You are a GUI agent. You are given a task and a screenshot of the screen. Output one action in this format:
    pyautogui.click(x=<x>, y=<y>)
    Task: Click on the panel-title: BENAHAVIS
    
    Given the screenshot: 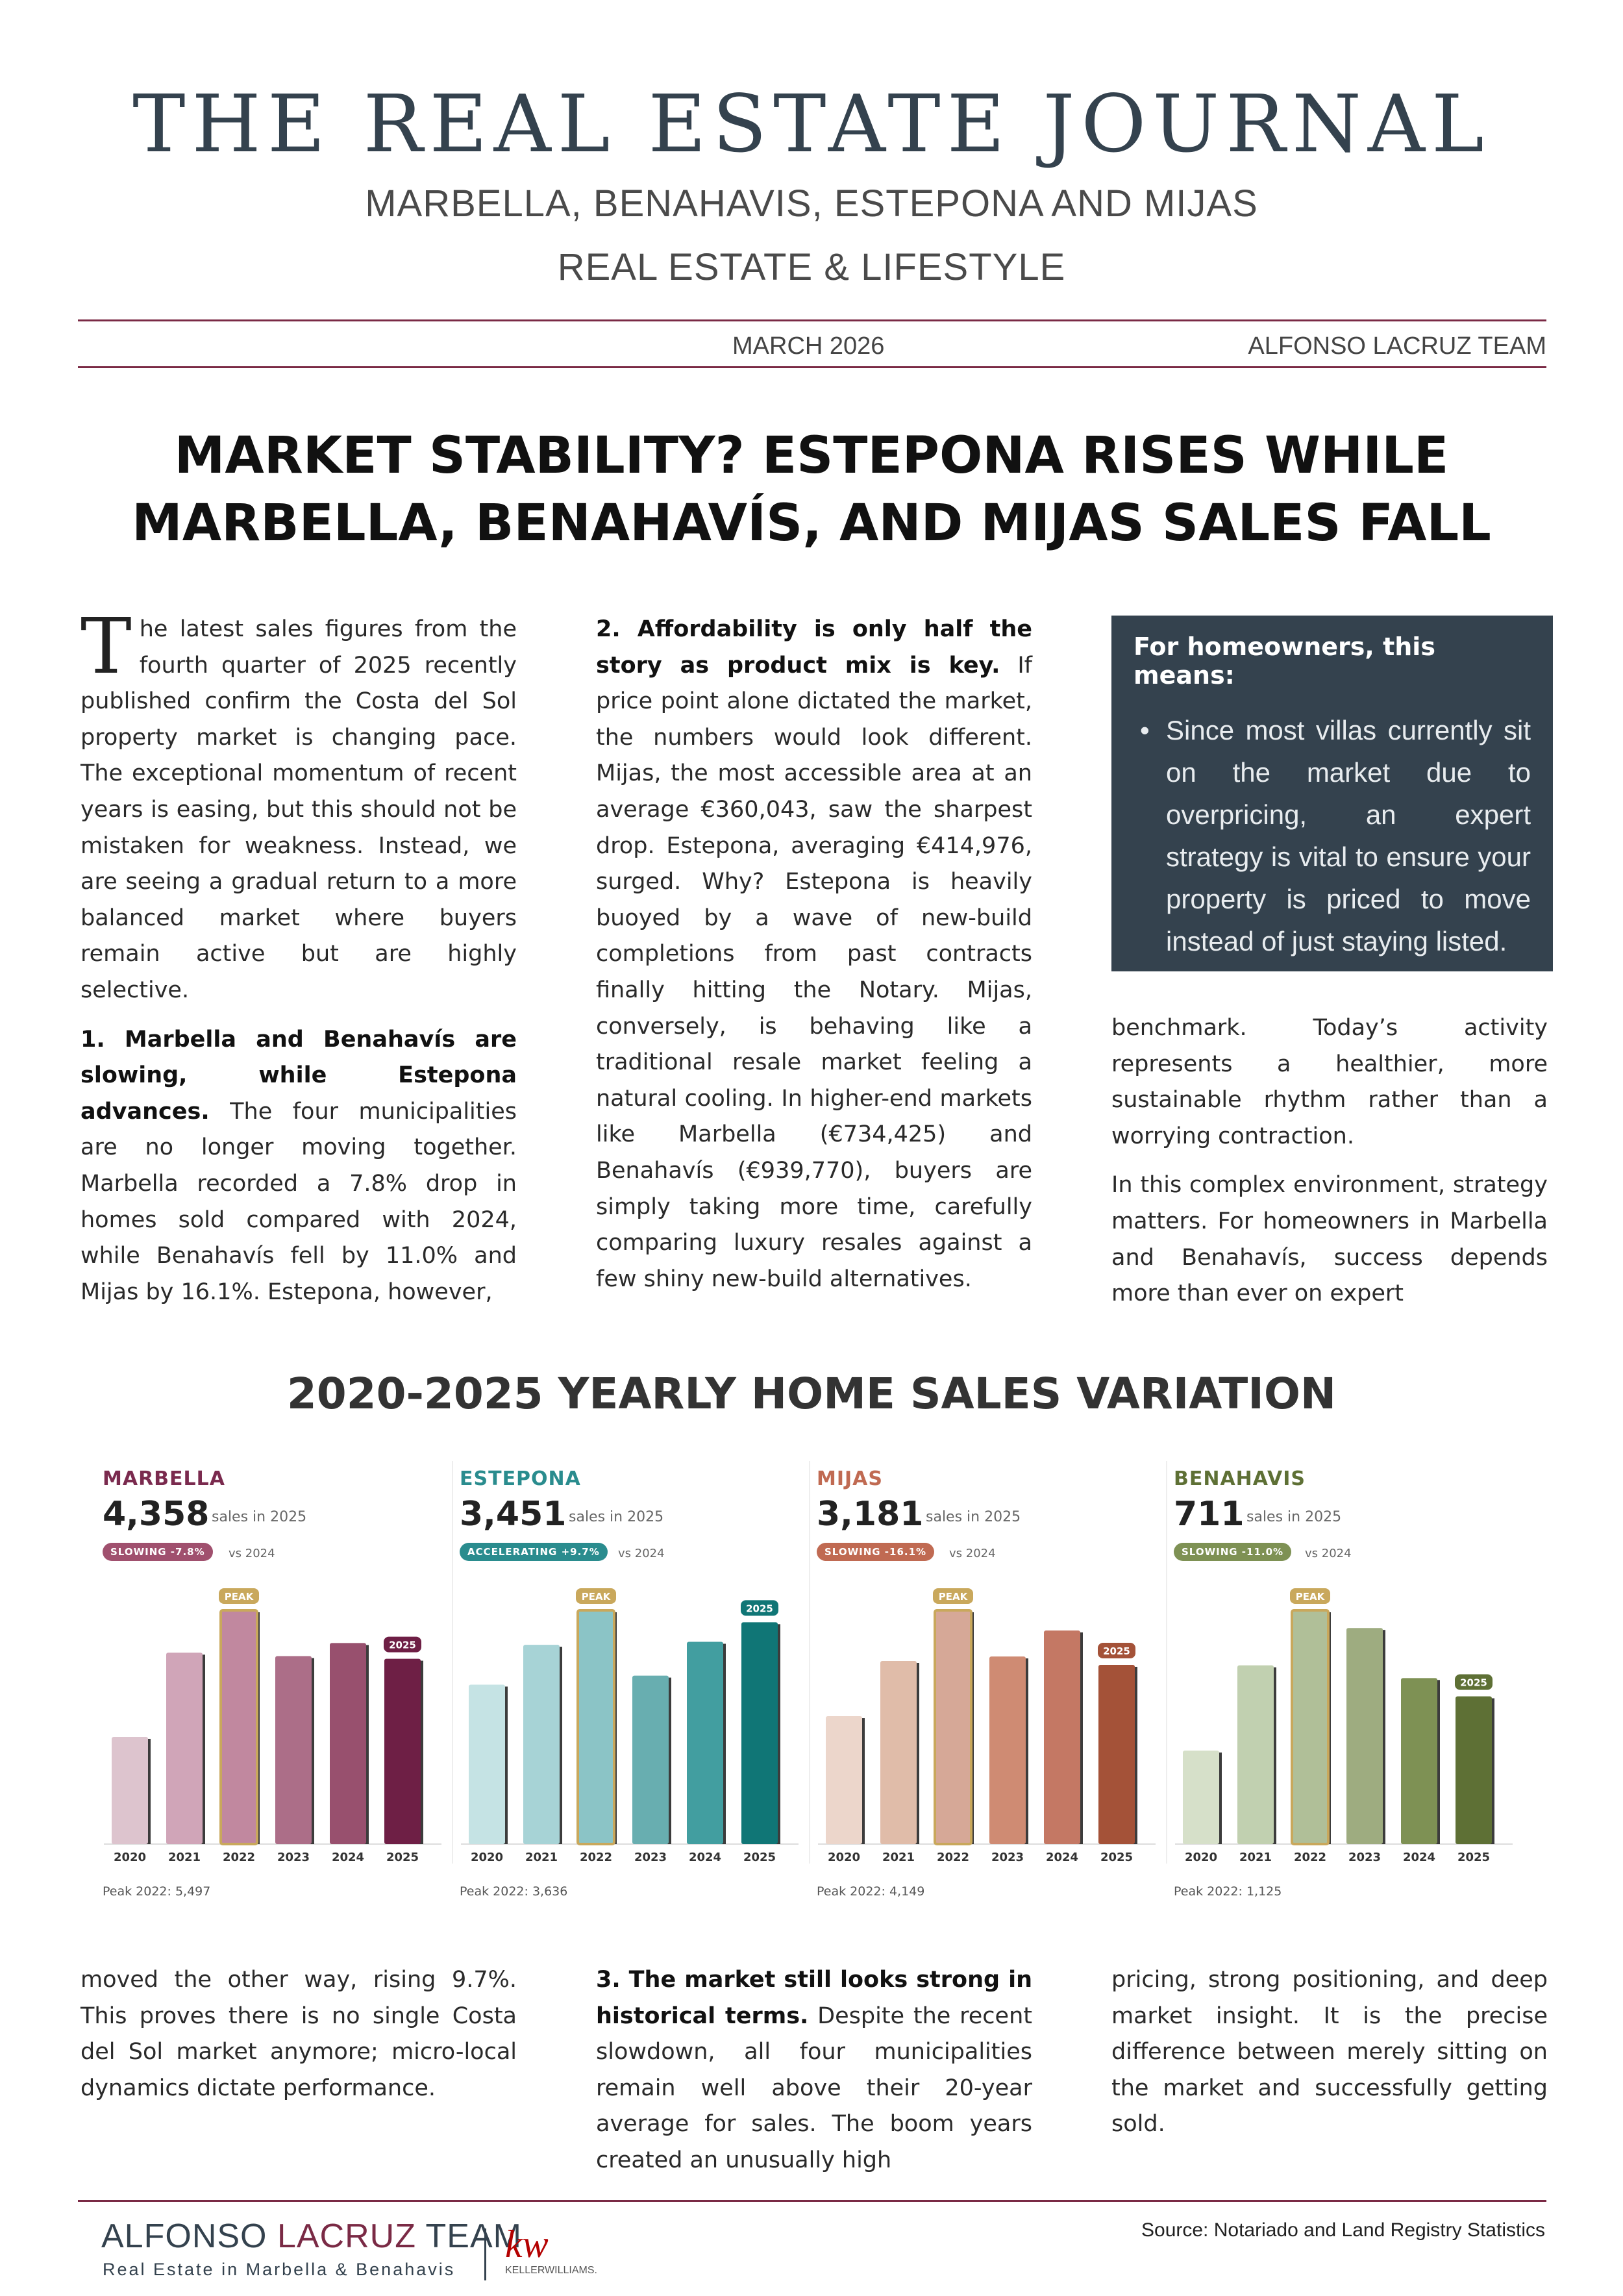 What is the action you would take?
    pyautogui.click(x=1240, y=1479)
    